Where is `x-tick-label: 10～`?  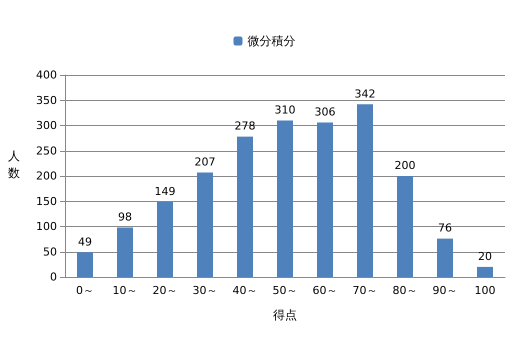
x-tick-label: 10～ is located at coordinates (125, 290).